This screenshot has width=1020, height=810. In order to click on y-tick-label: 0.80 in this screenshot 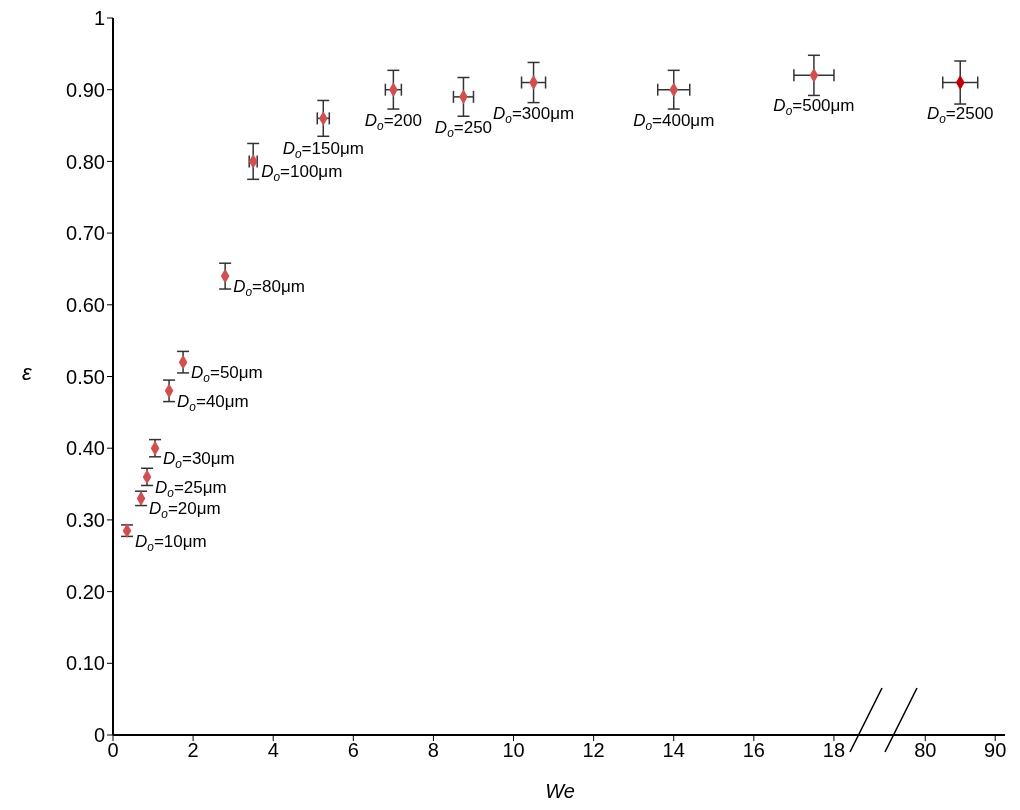, I will do `click(85, 161)`.